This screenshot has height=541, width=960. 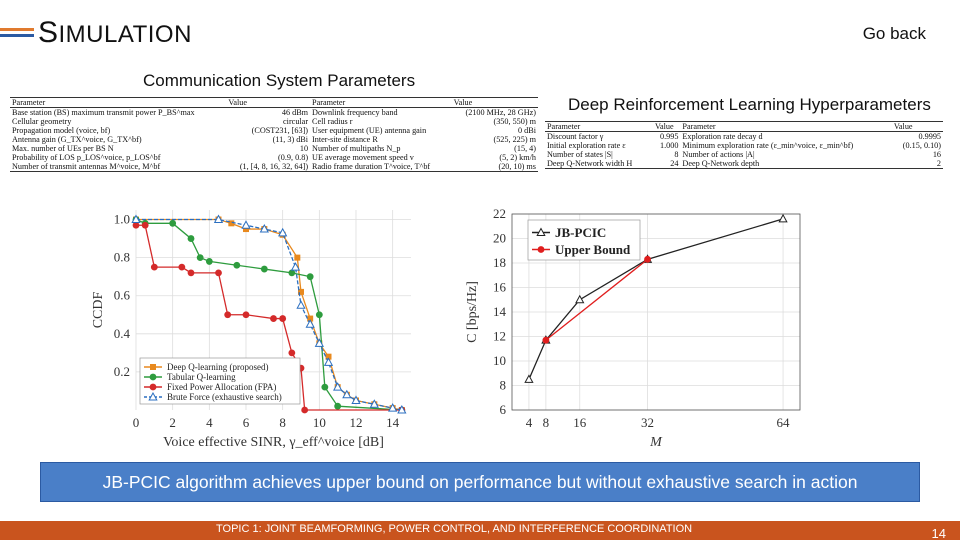 What do you see at coordinates (273, 442) in the screenshot?
I see `x-axis-label: Voice effective SINR, γ_eff^voice [dB]` at bounding box center [273, 442].